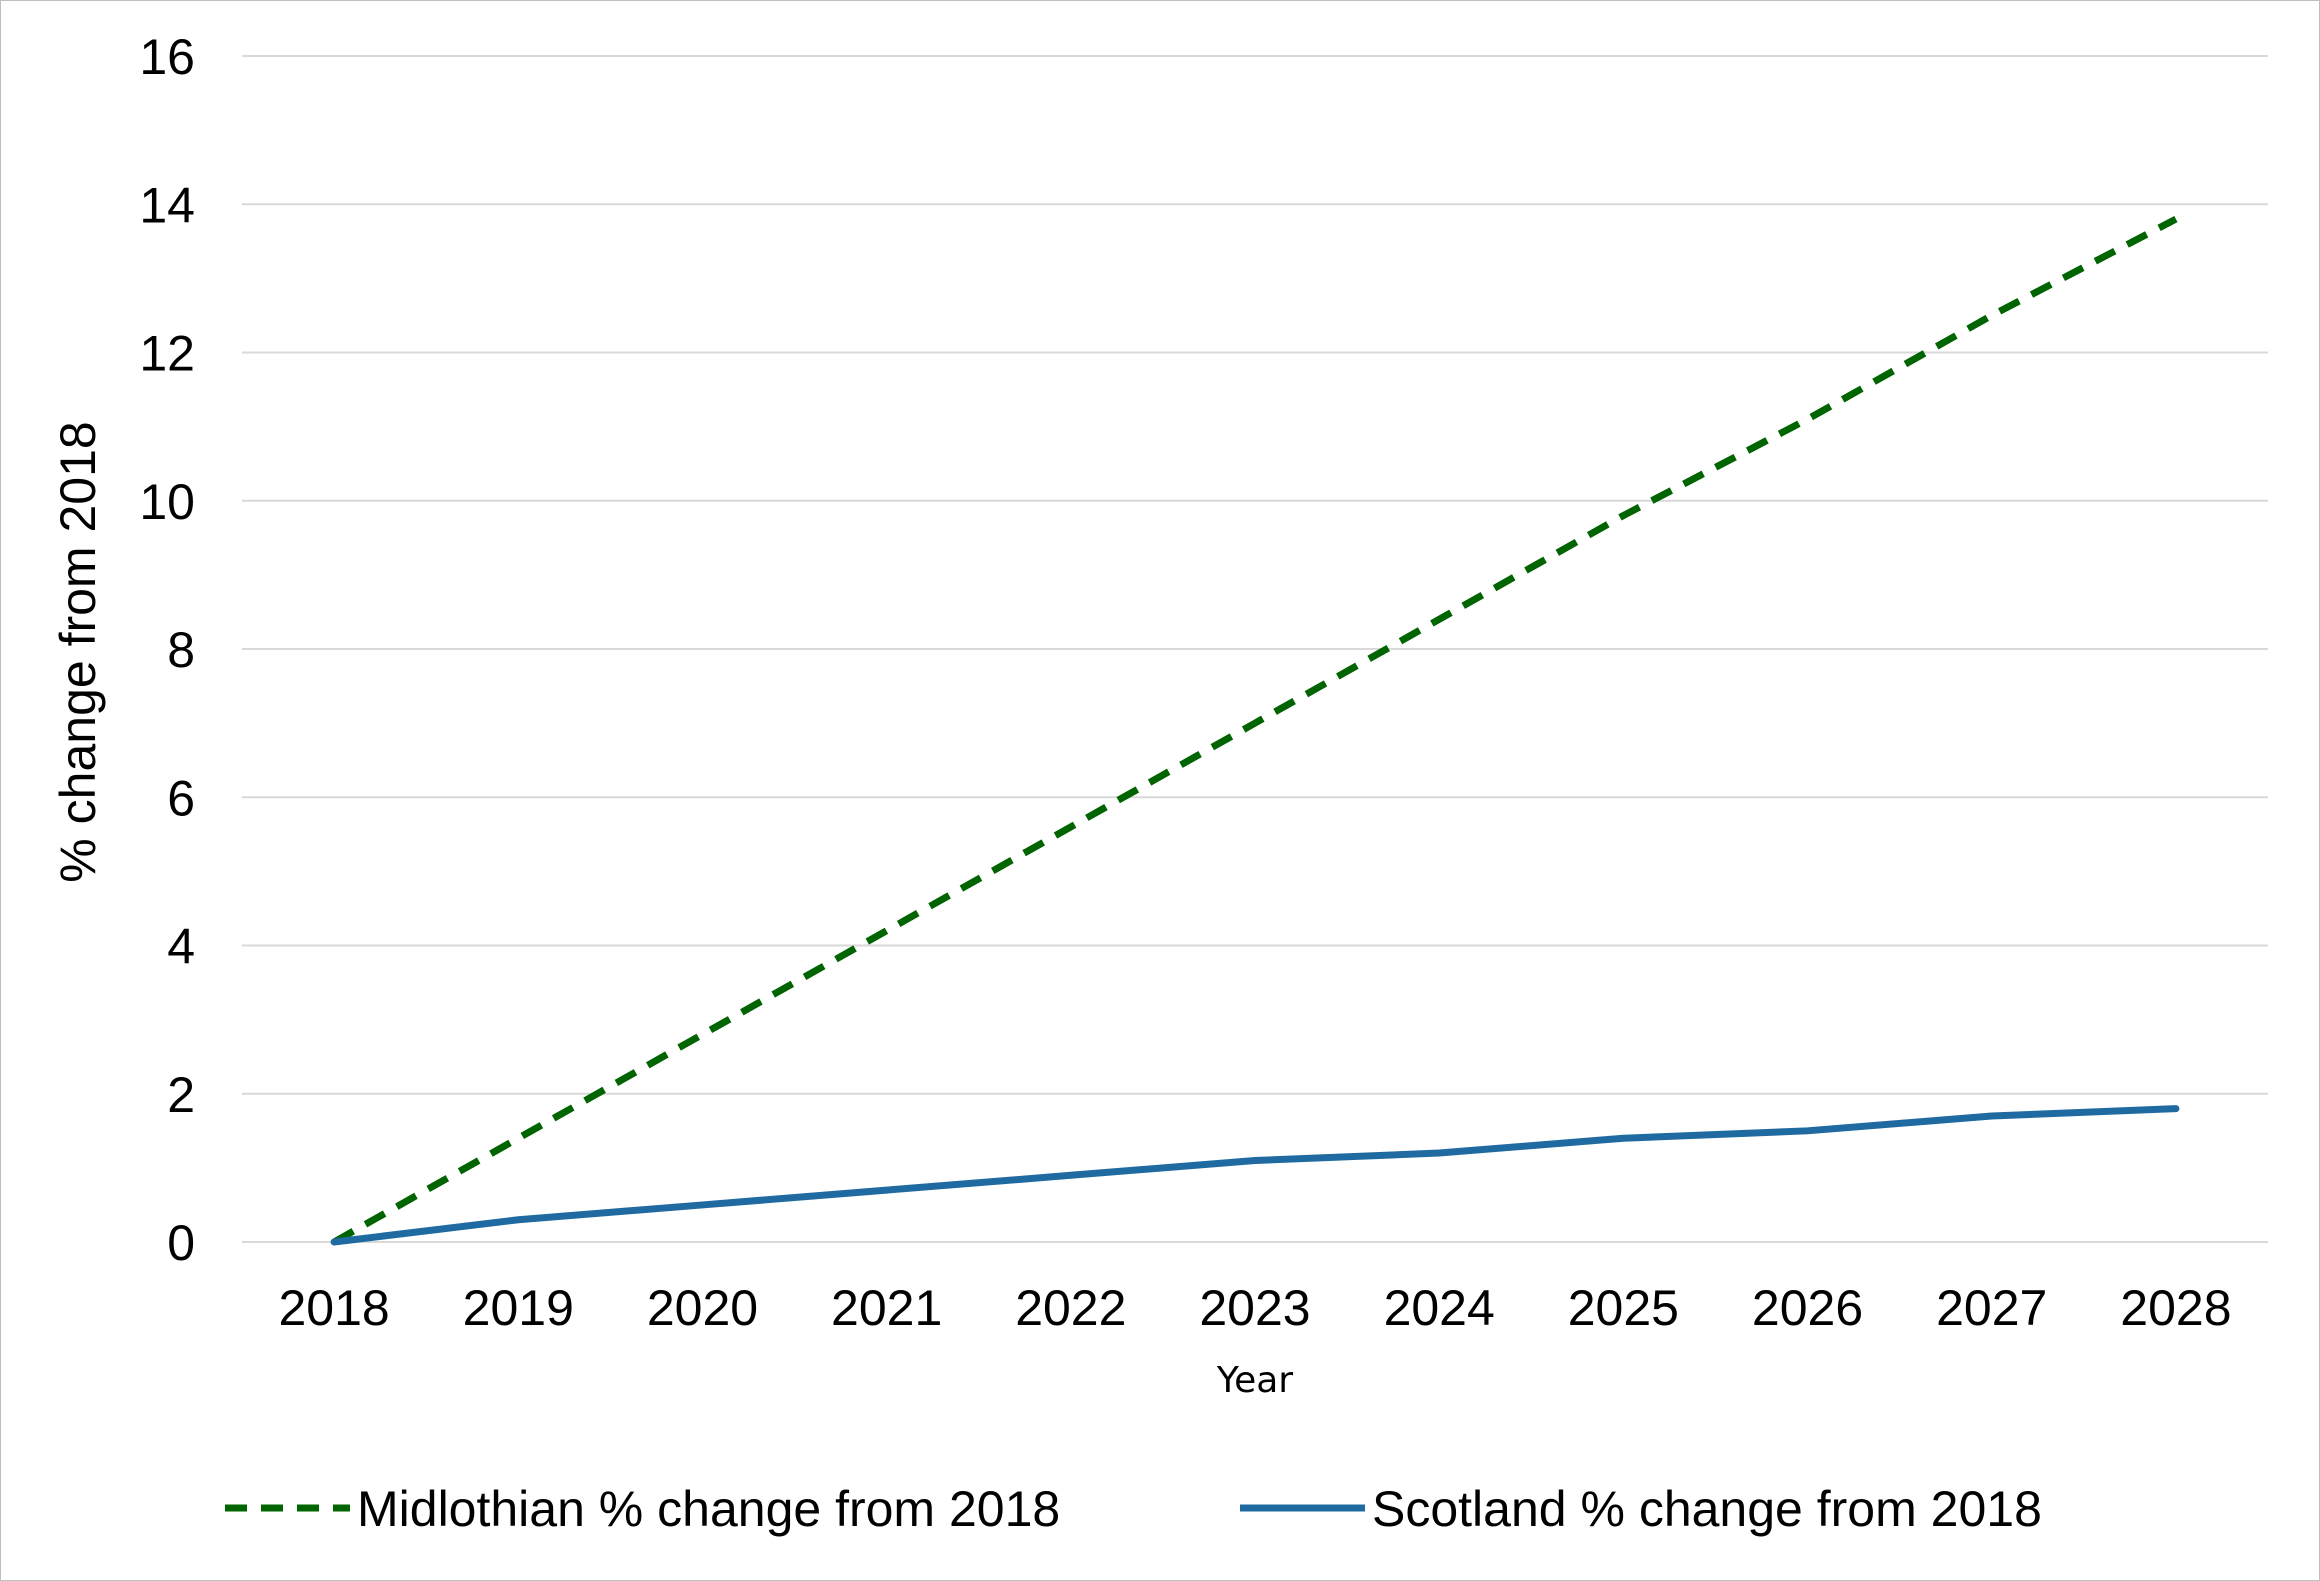  Describe the element at coordinates (2175, 1308) in the screenshot. I see `x-tick-label: 2028` at that location.